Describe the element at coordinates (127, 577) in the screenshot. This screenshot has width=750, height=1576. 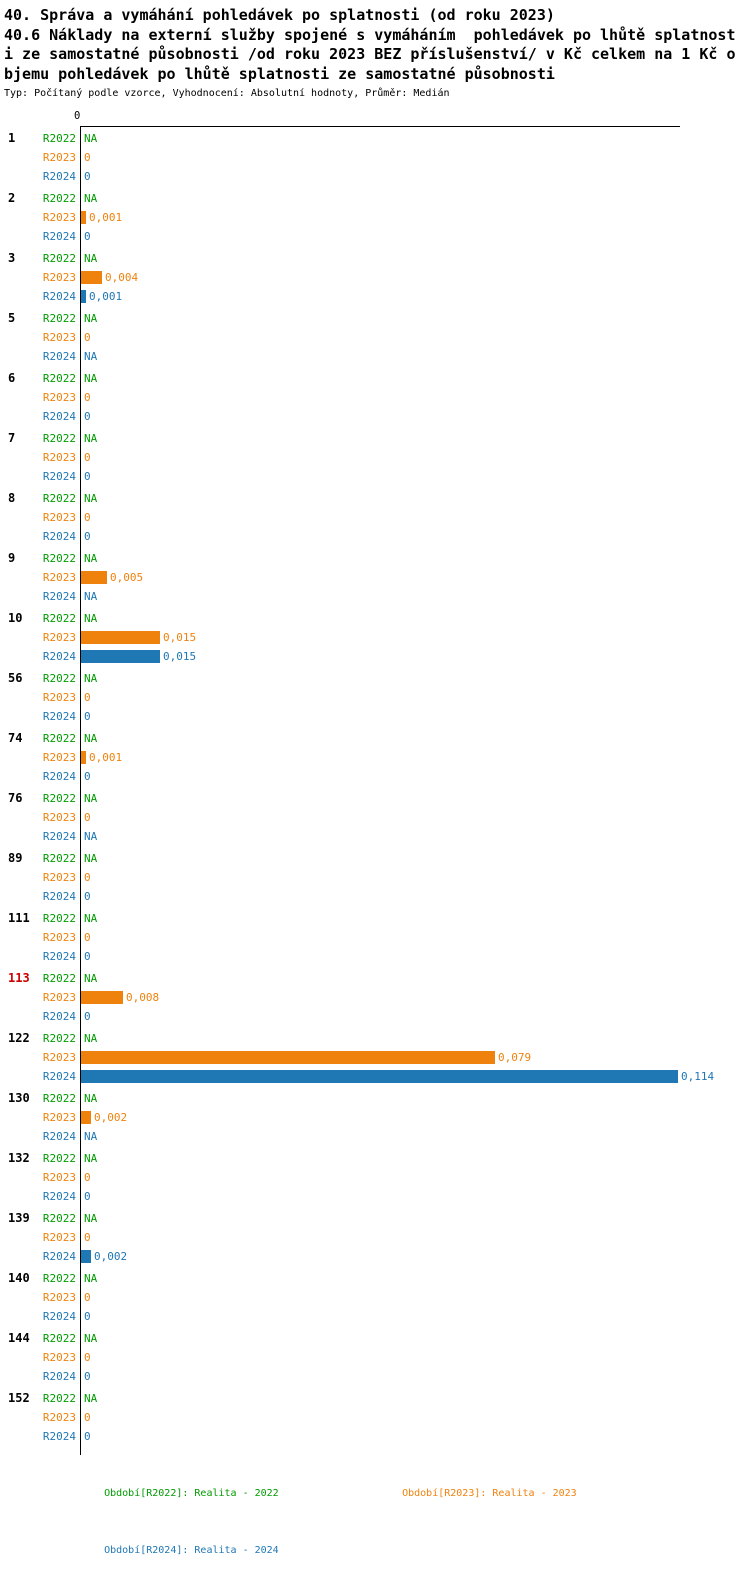
I see `value-label: 0,005` at that location.